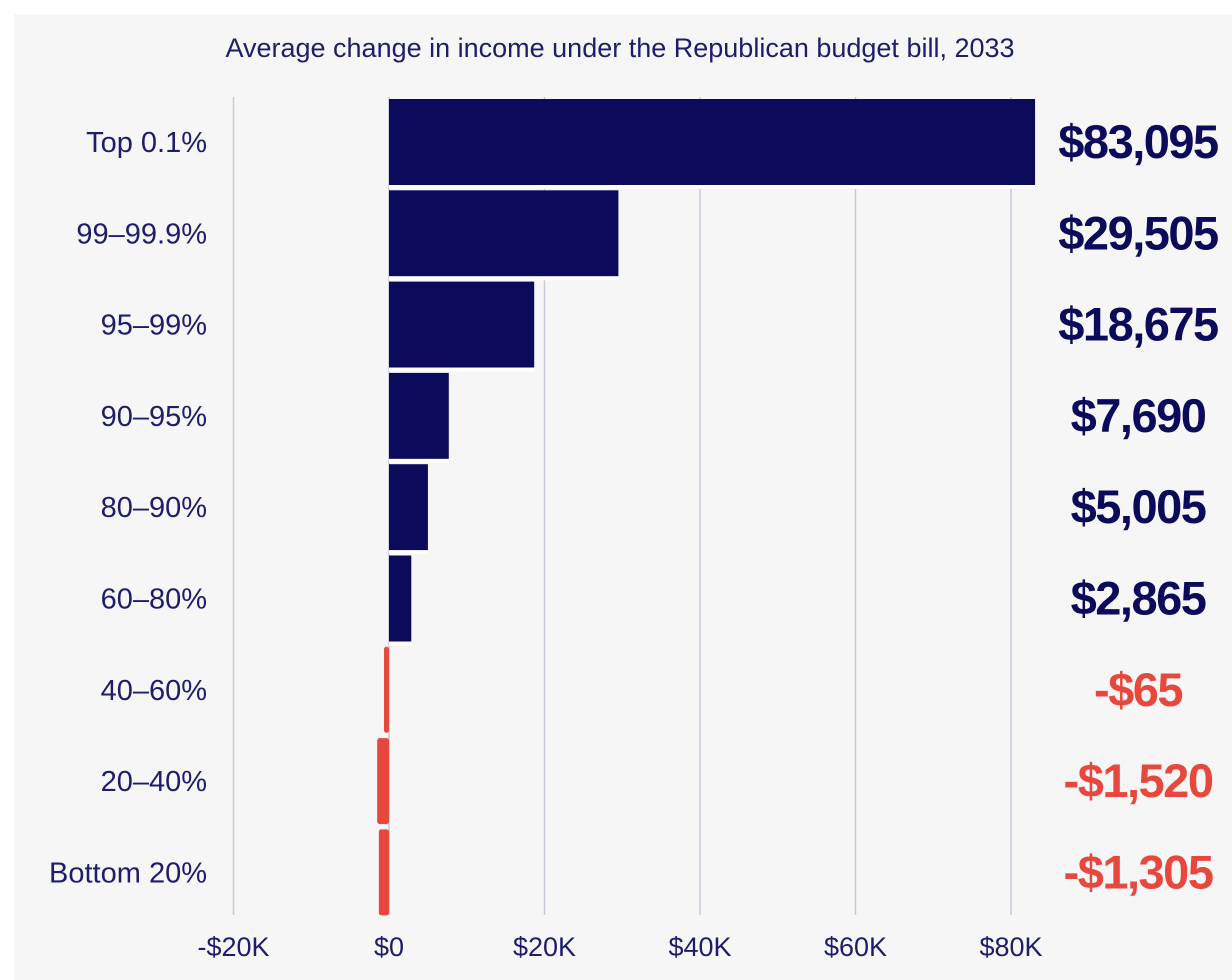 The width and height of the screenshot is (1232, 980). I want to click on x-tick-label: $60K, so click(855, 947).